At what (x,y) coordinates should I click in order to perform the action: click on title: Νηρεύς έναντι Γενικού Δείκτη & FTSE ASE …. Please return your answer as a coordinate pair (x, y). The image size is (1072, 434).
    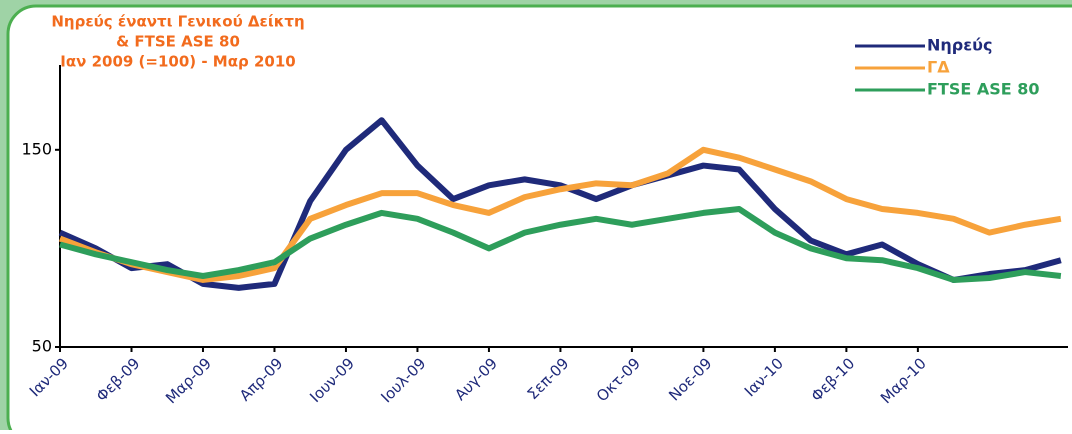
    Looking at the image, I should click on (177, 42).